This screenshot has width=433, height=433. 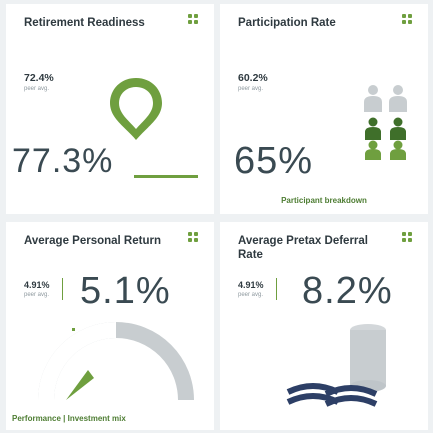 What do you see at coordinates (136, 109) in the screenshot?
I see `map-pin-icon` at bounding box center [136, 109].